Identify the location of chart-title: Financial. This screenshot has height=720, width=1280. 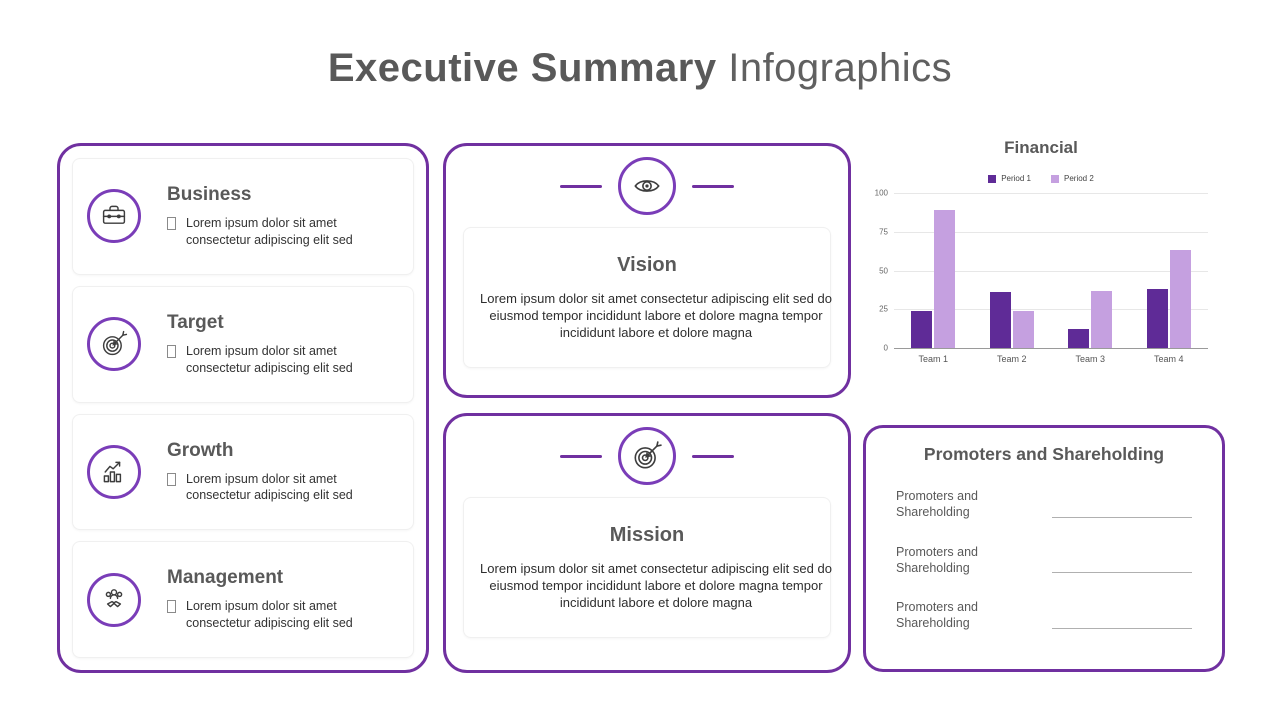
(1041, 147).